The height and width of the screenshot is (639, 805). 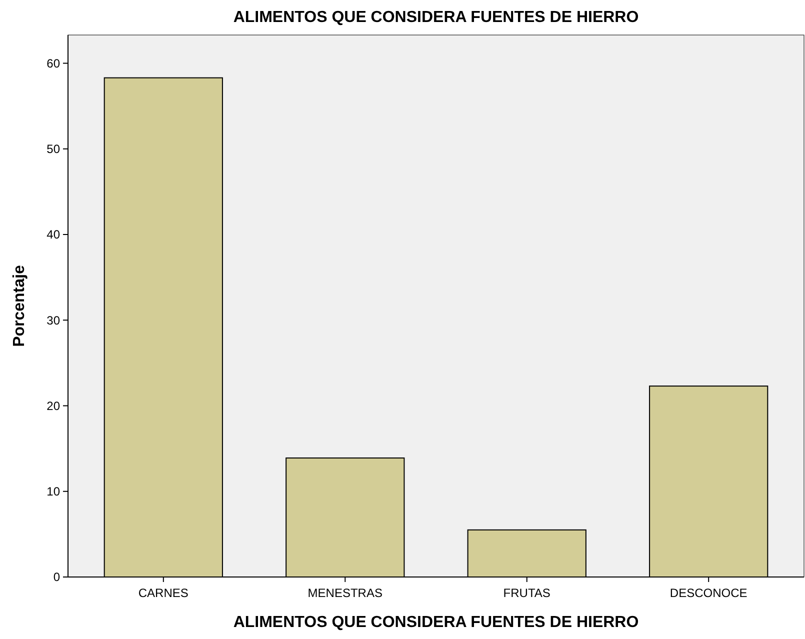 I want to click on y-axis-title: Porcentaje, so click(x=19, y=305).